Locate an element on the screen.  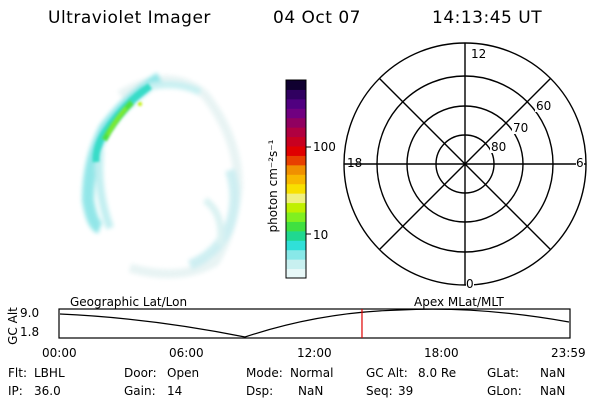
status-flt-key: Flt: is located at coordinates (17, 373).